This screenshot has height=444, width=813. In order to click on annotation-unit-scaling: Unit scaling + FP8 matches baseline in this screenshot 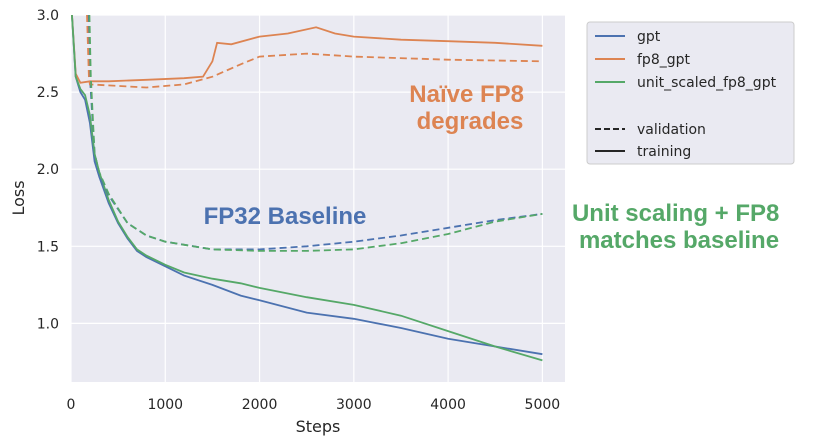, I will do `click(679, 227)`.